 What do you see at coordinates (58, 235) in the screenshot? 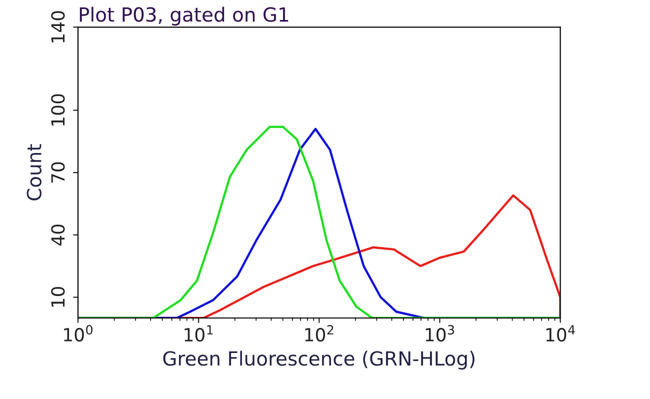
I see `y-tick-label: 40` at bounding box center [58, 235].